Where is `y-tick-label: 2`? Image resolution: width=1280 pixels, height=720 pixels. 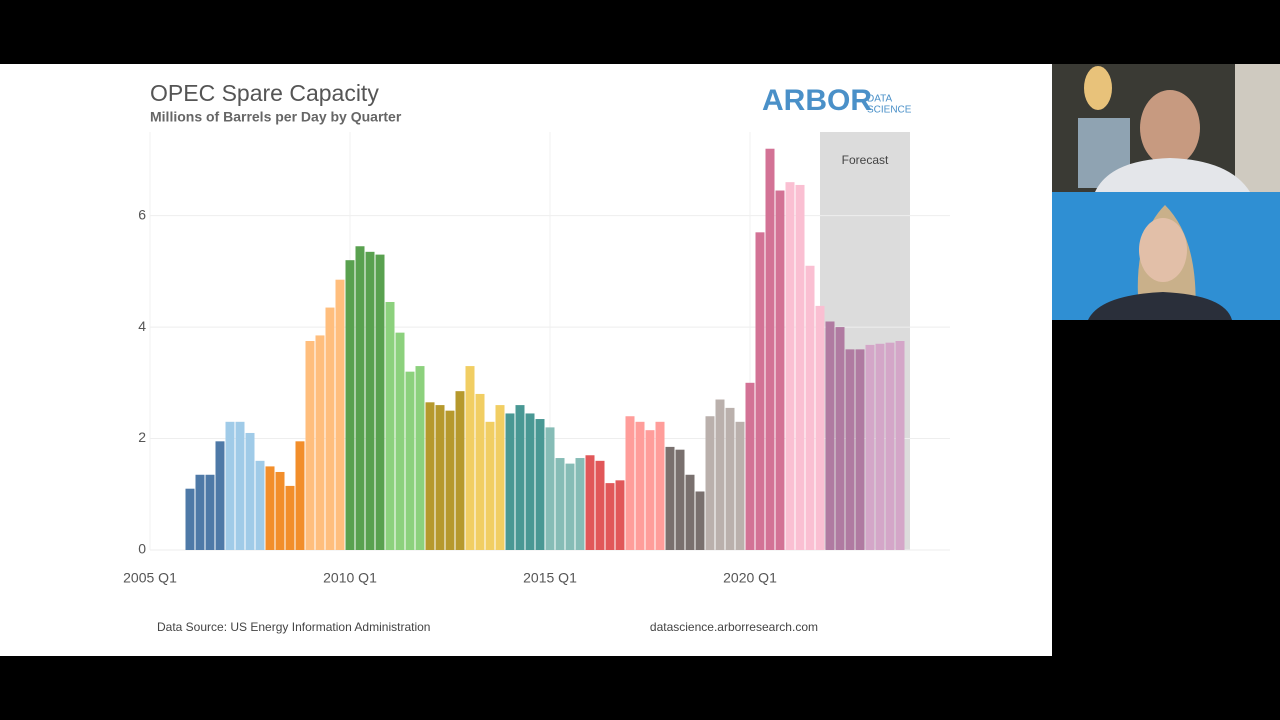
y-tick-label: 2 is located at coordinates (142, 437).